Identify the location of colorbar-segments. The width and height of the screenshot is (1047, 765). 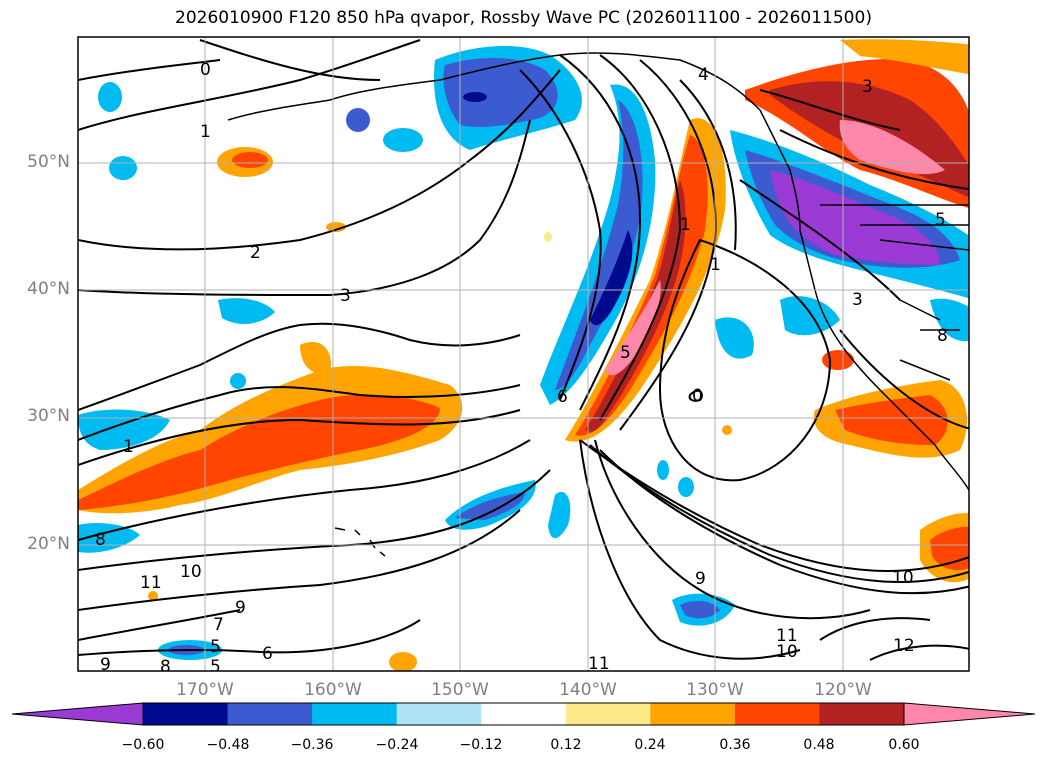
(524, 714).